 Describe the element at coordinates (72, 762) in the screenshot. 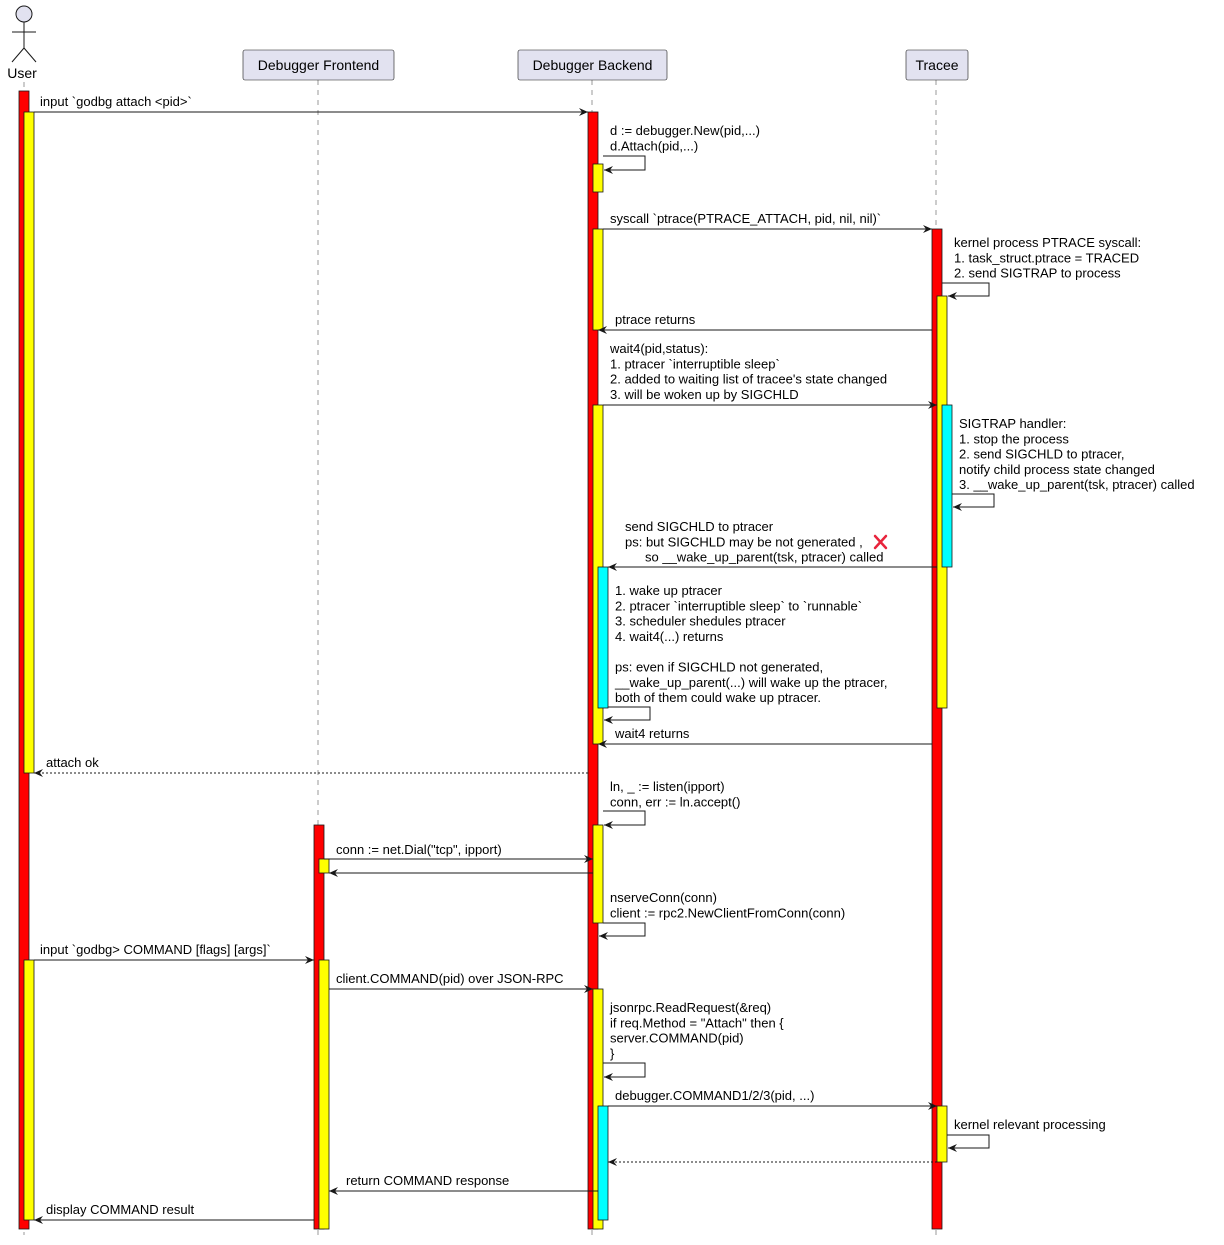

I see `message-label: attach ok` at that location.